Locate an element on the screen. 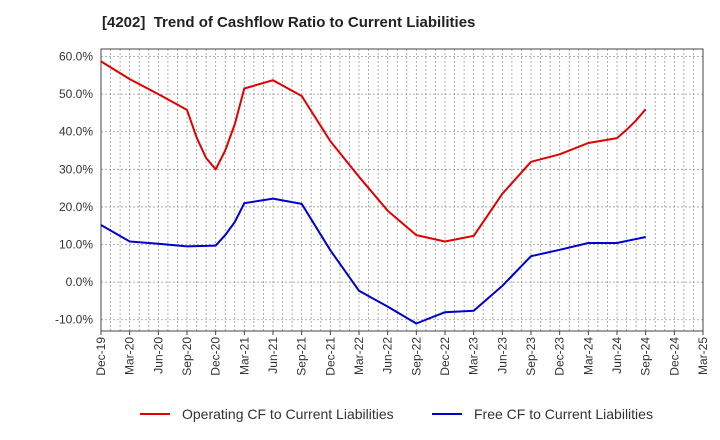  x-tick-label: Mar-21 is located at coordinates (244, 356).